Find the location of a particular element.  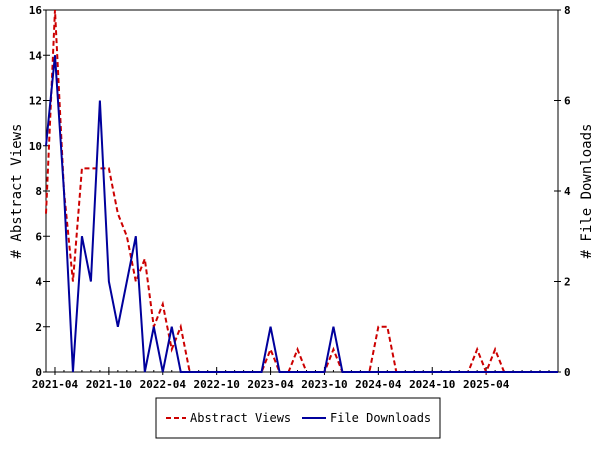

y2-tick-label: 4 is located at coordinates (567, 191).